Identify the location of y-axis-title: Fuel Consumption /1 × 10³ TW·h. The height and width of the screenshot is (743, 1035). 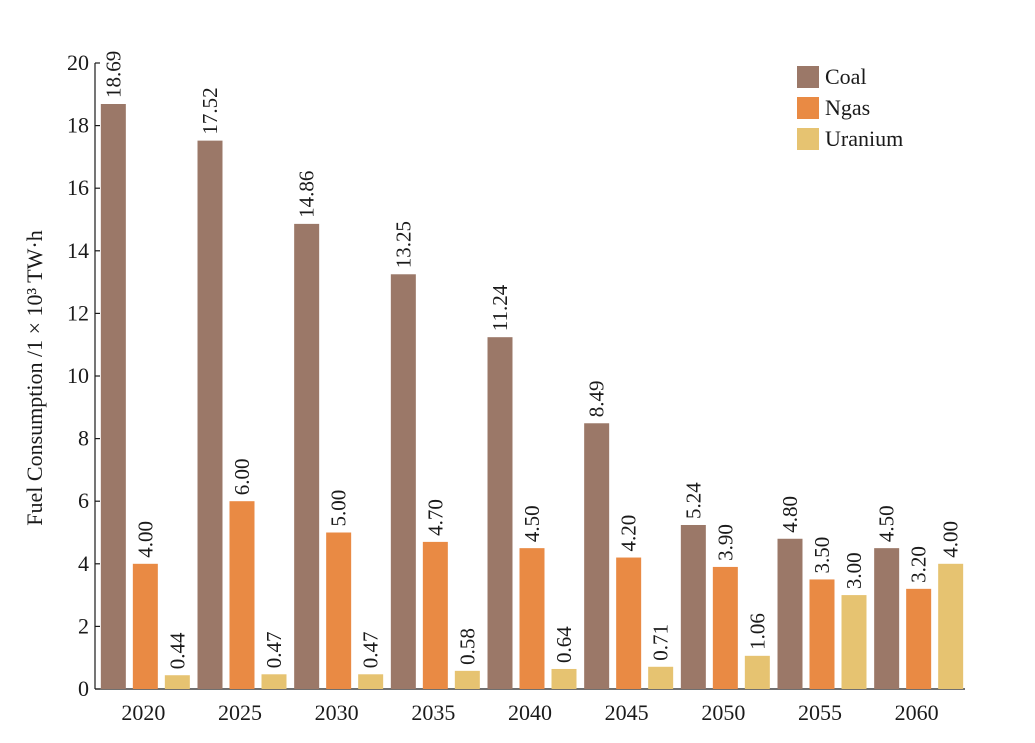
(34, 377).